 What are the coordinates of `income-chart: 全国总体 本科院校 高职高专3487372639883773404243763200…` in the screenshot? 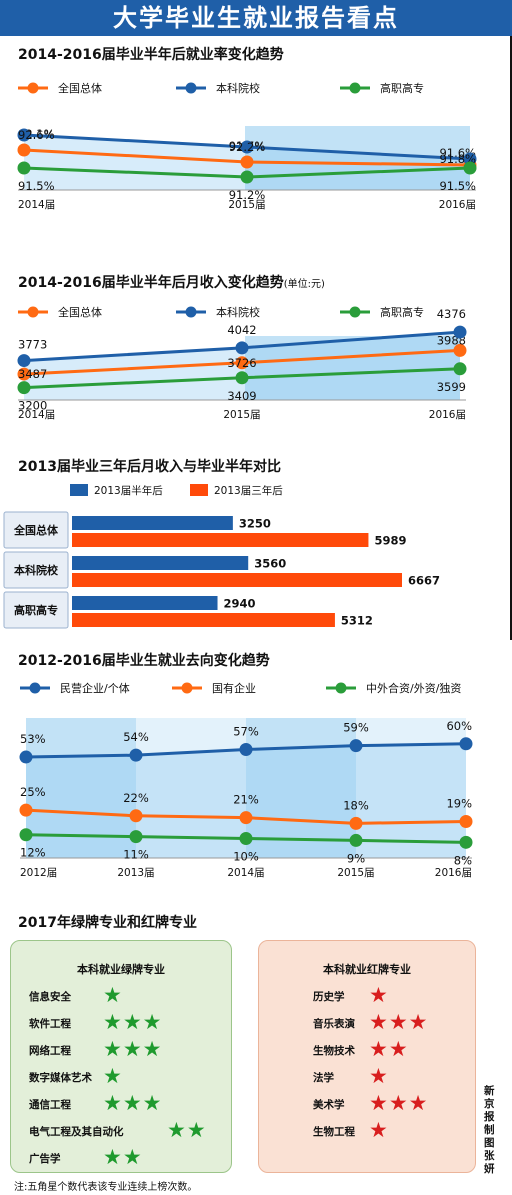 It's located at (242, 363).